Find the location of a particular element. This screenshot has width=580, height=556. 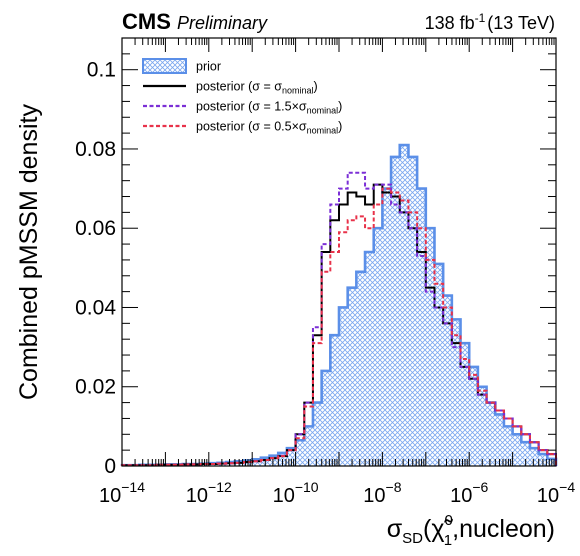

luminosity-label: 138 fb-1 (13 TeV) is located at coordinates (490, 22).